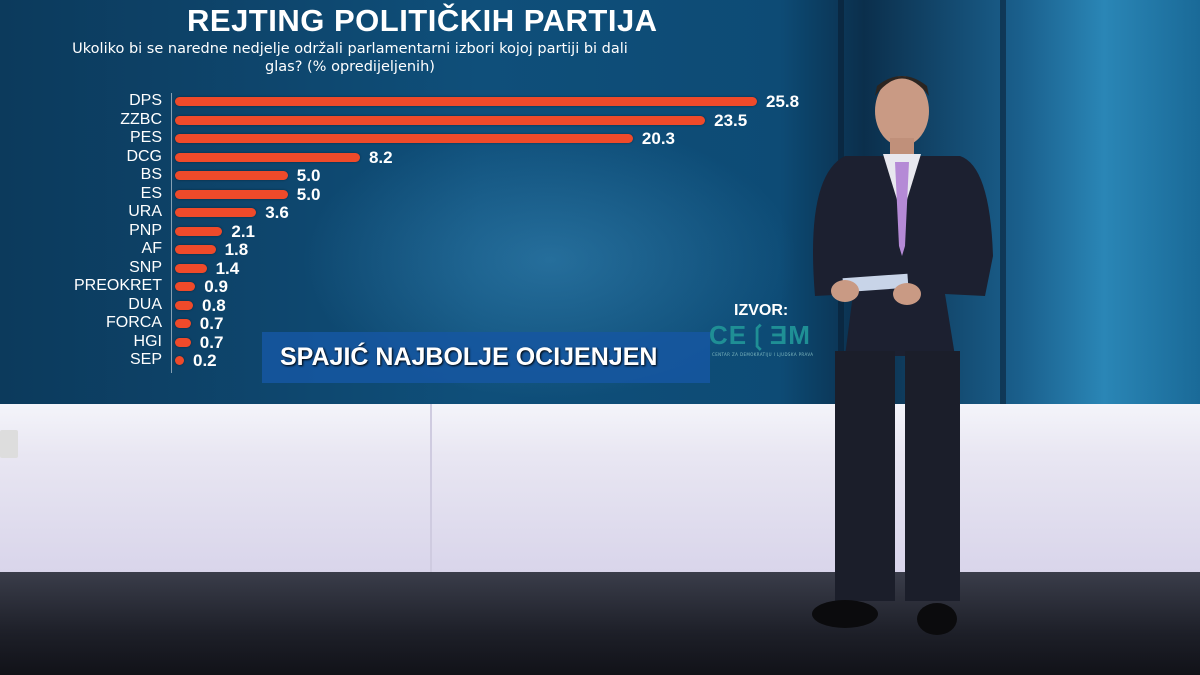 This screenshot has height=675, width=1200. Describe the element at coordinates (147, 341) in the screenshot. I see `category-label: HGI` at that location.